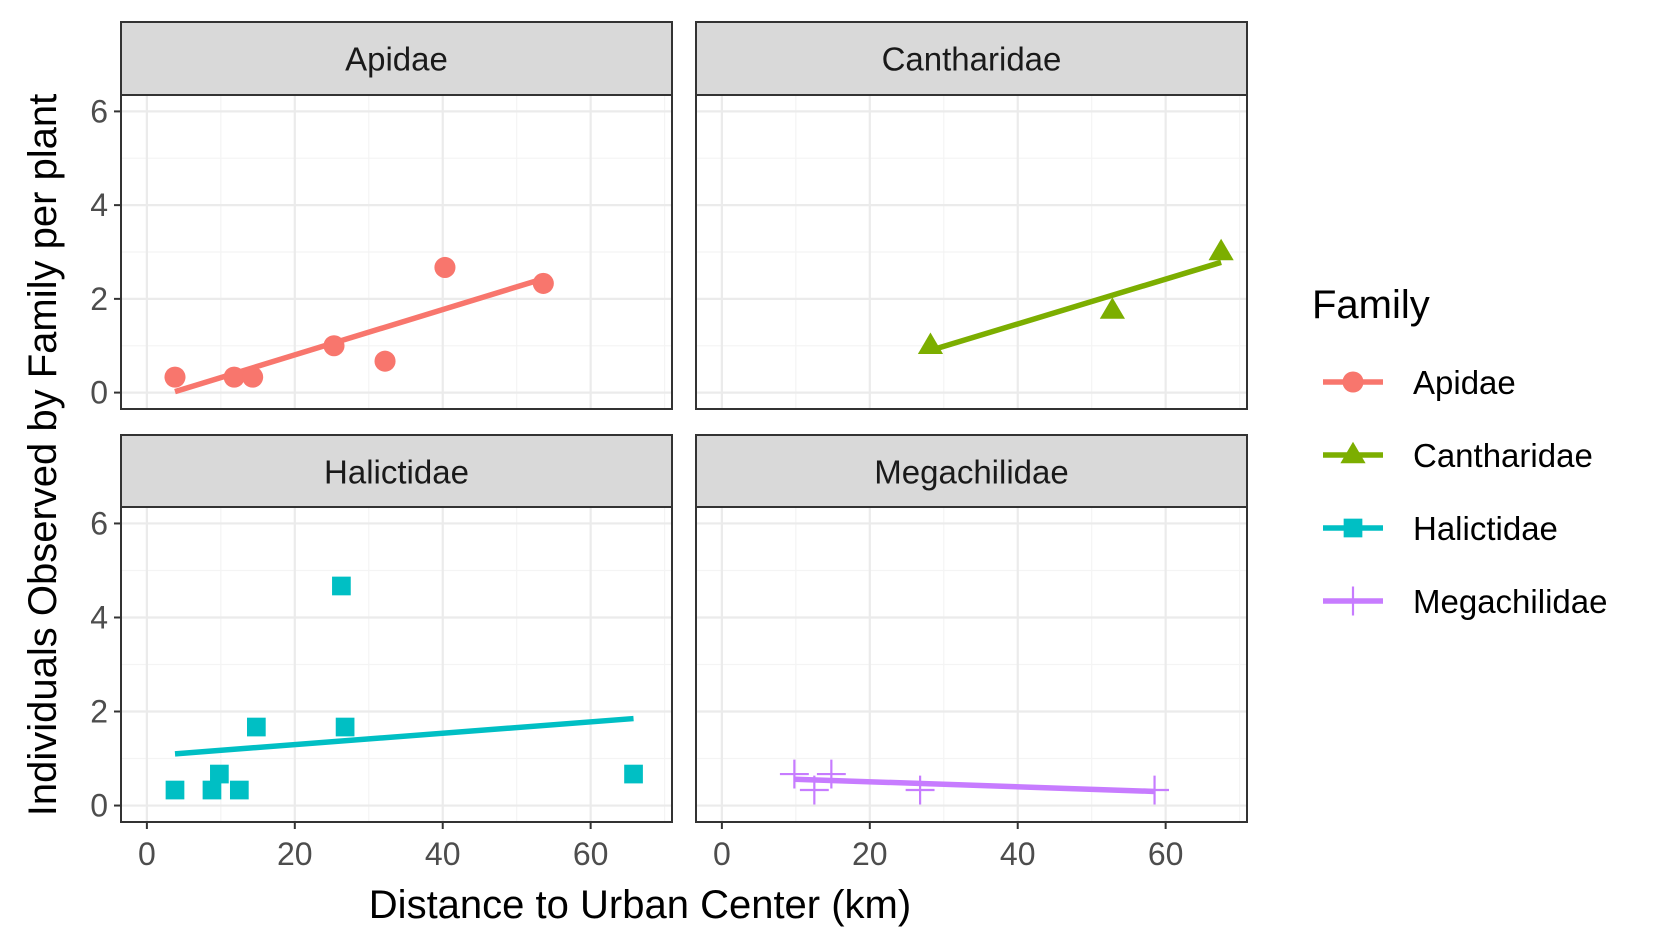 The height and width of the screenshot is (944, 1653). I want to click on facet-cantharidae: Cantharidae, so click(971, 215).